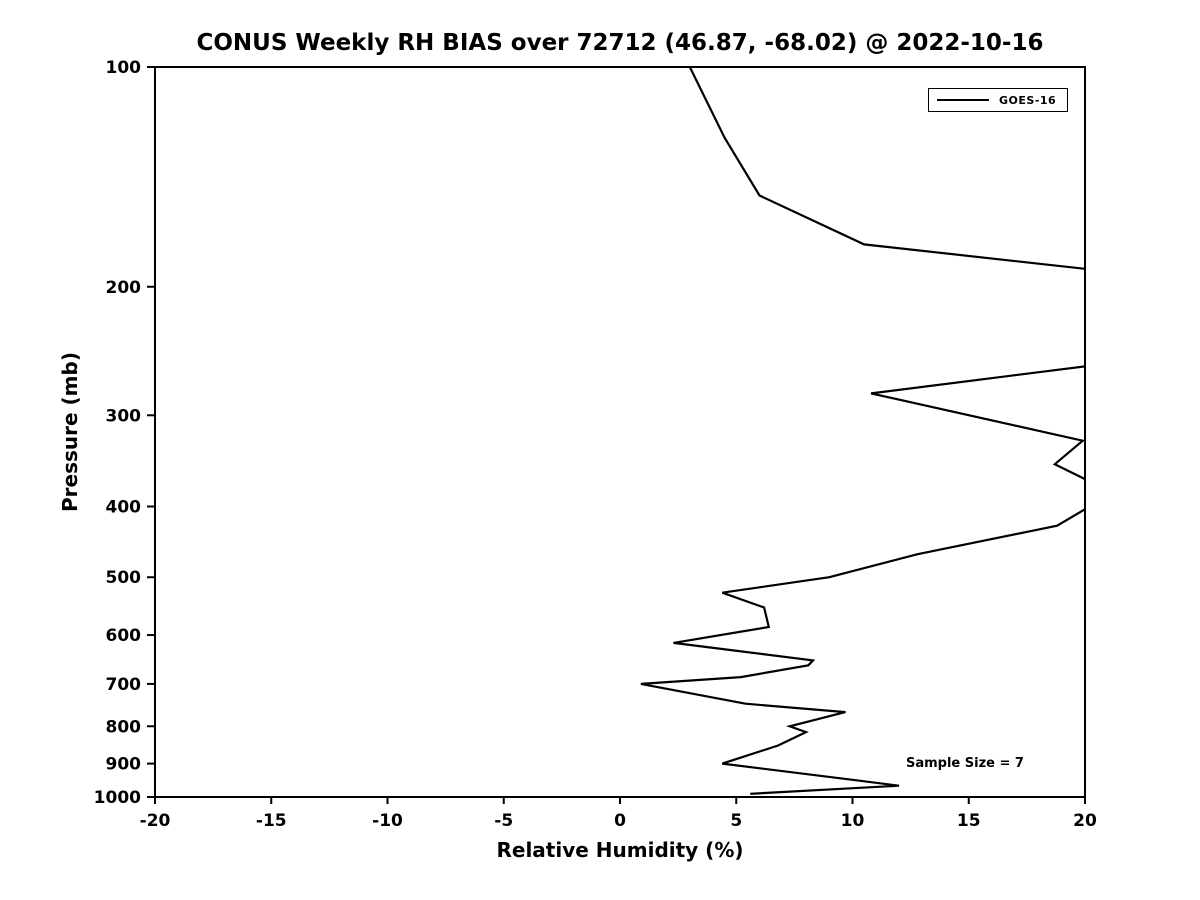 This screenshot has height=900, width=1200. What do you see at coordinates (503, 821) in the screenshot?
I see `x-tick-label: -5` at bounding box center [503, 821].